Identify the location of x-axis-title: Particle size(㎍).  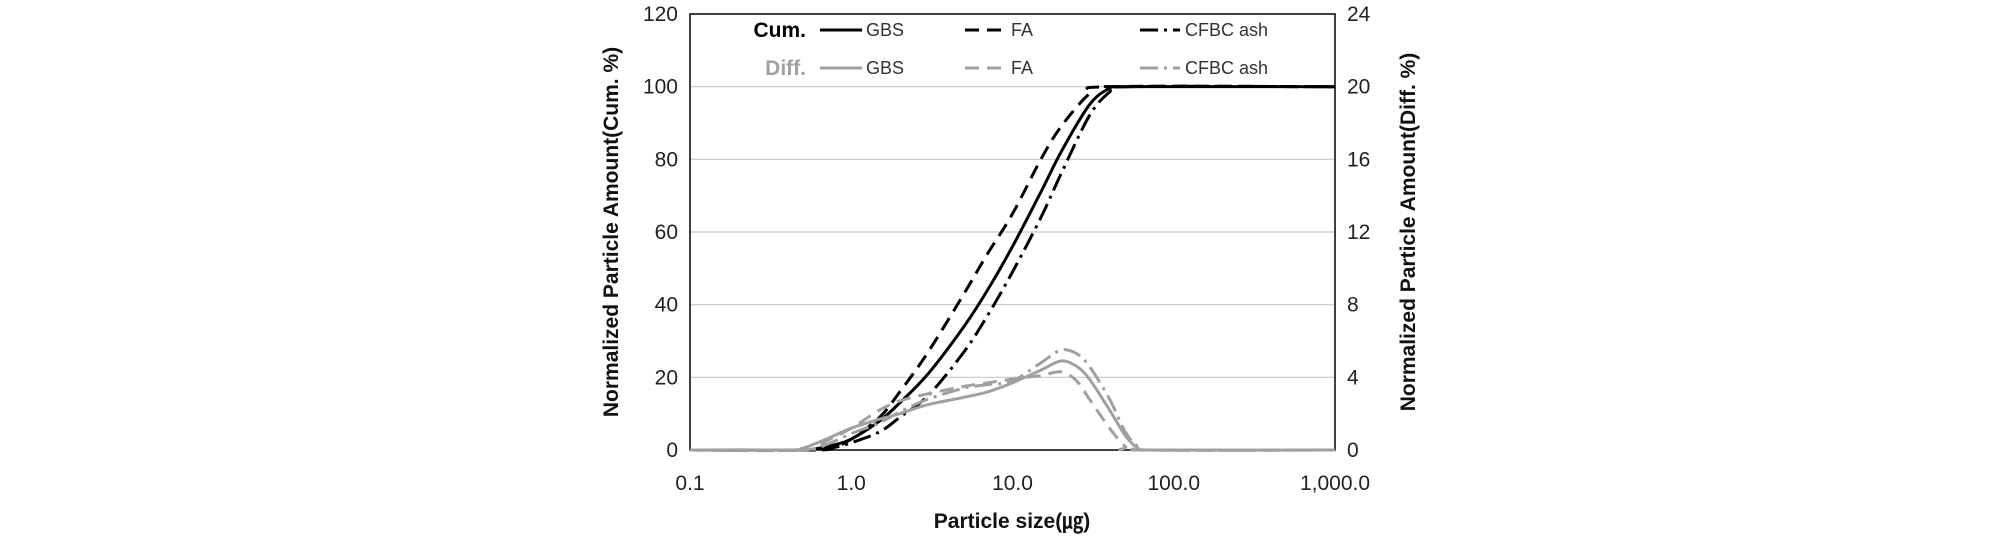
(1012, 522).